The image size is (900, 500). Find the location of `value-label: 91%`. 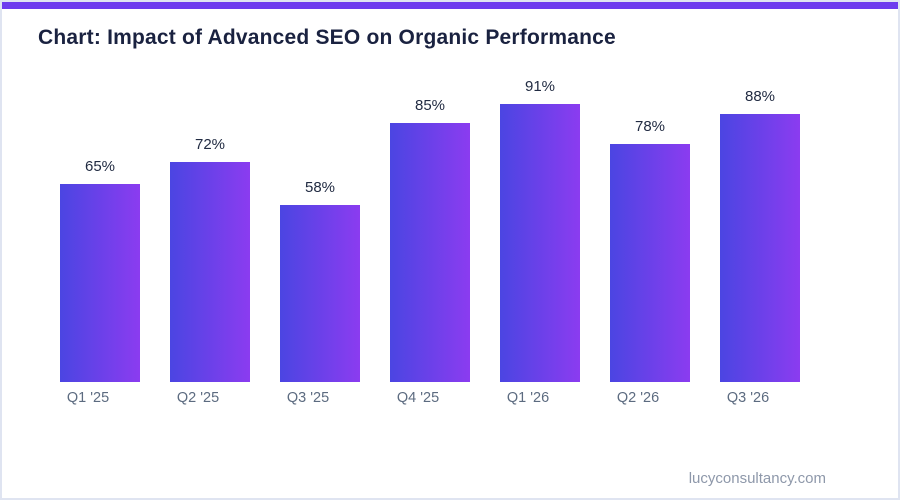

value-label: 91% is located at coordinates (540, 87).